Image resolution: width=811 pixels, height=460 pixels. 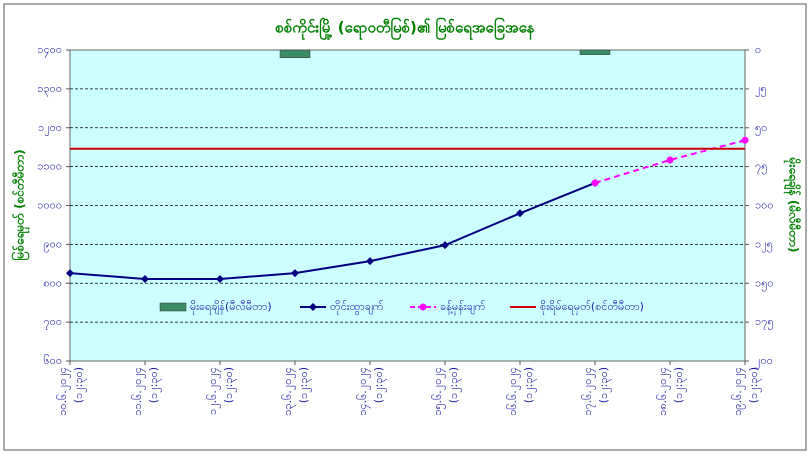 I want to click on y-tick-label: ၁၀၀၀, so click(x=49, y=205).